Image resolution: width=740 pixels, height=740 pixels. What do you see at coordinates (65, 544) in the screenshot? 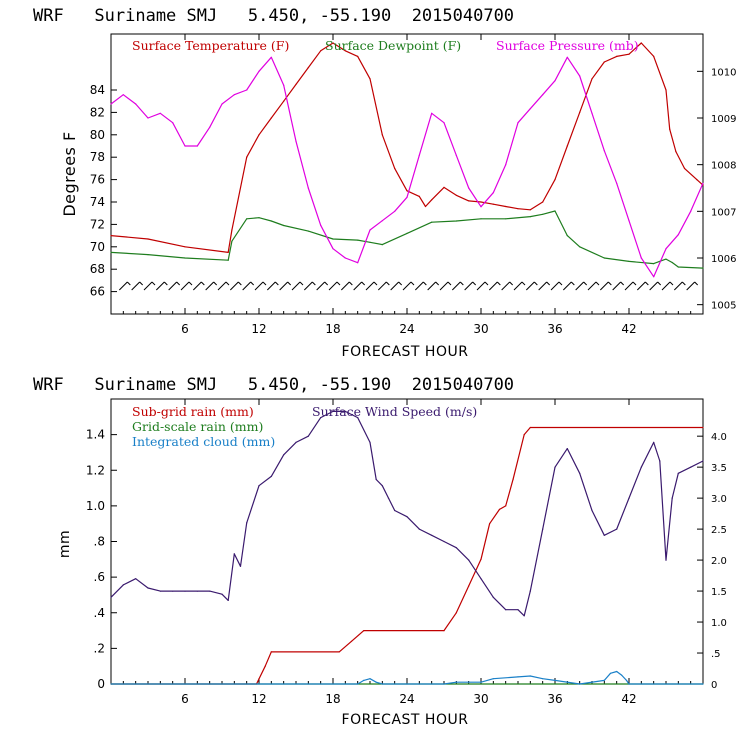
I see `panel2-y-axis-label: mm` at bounding box center [65, 544].